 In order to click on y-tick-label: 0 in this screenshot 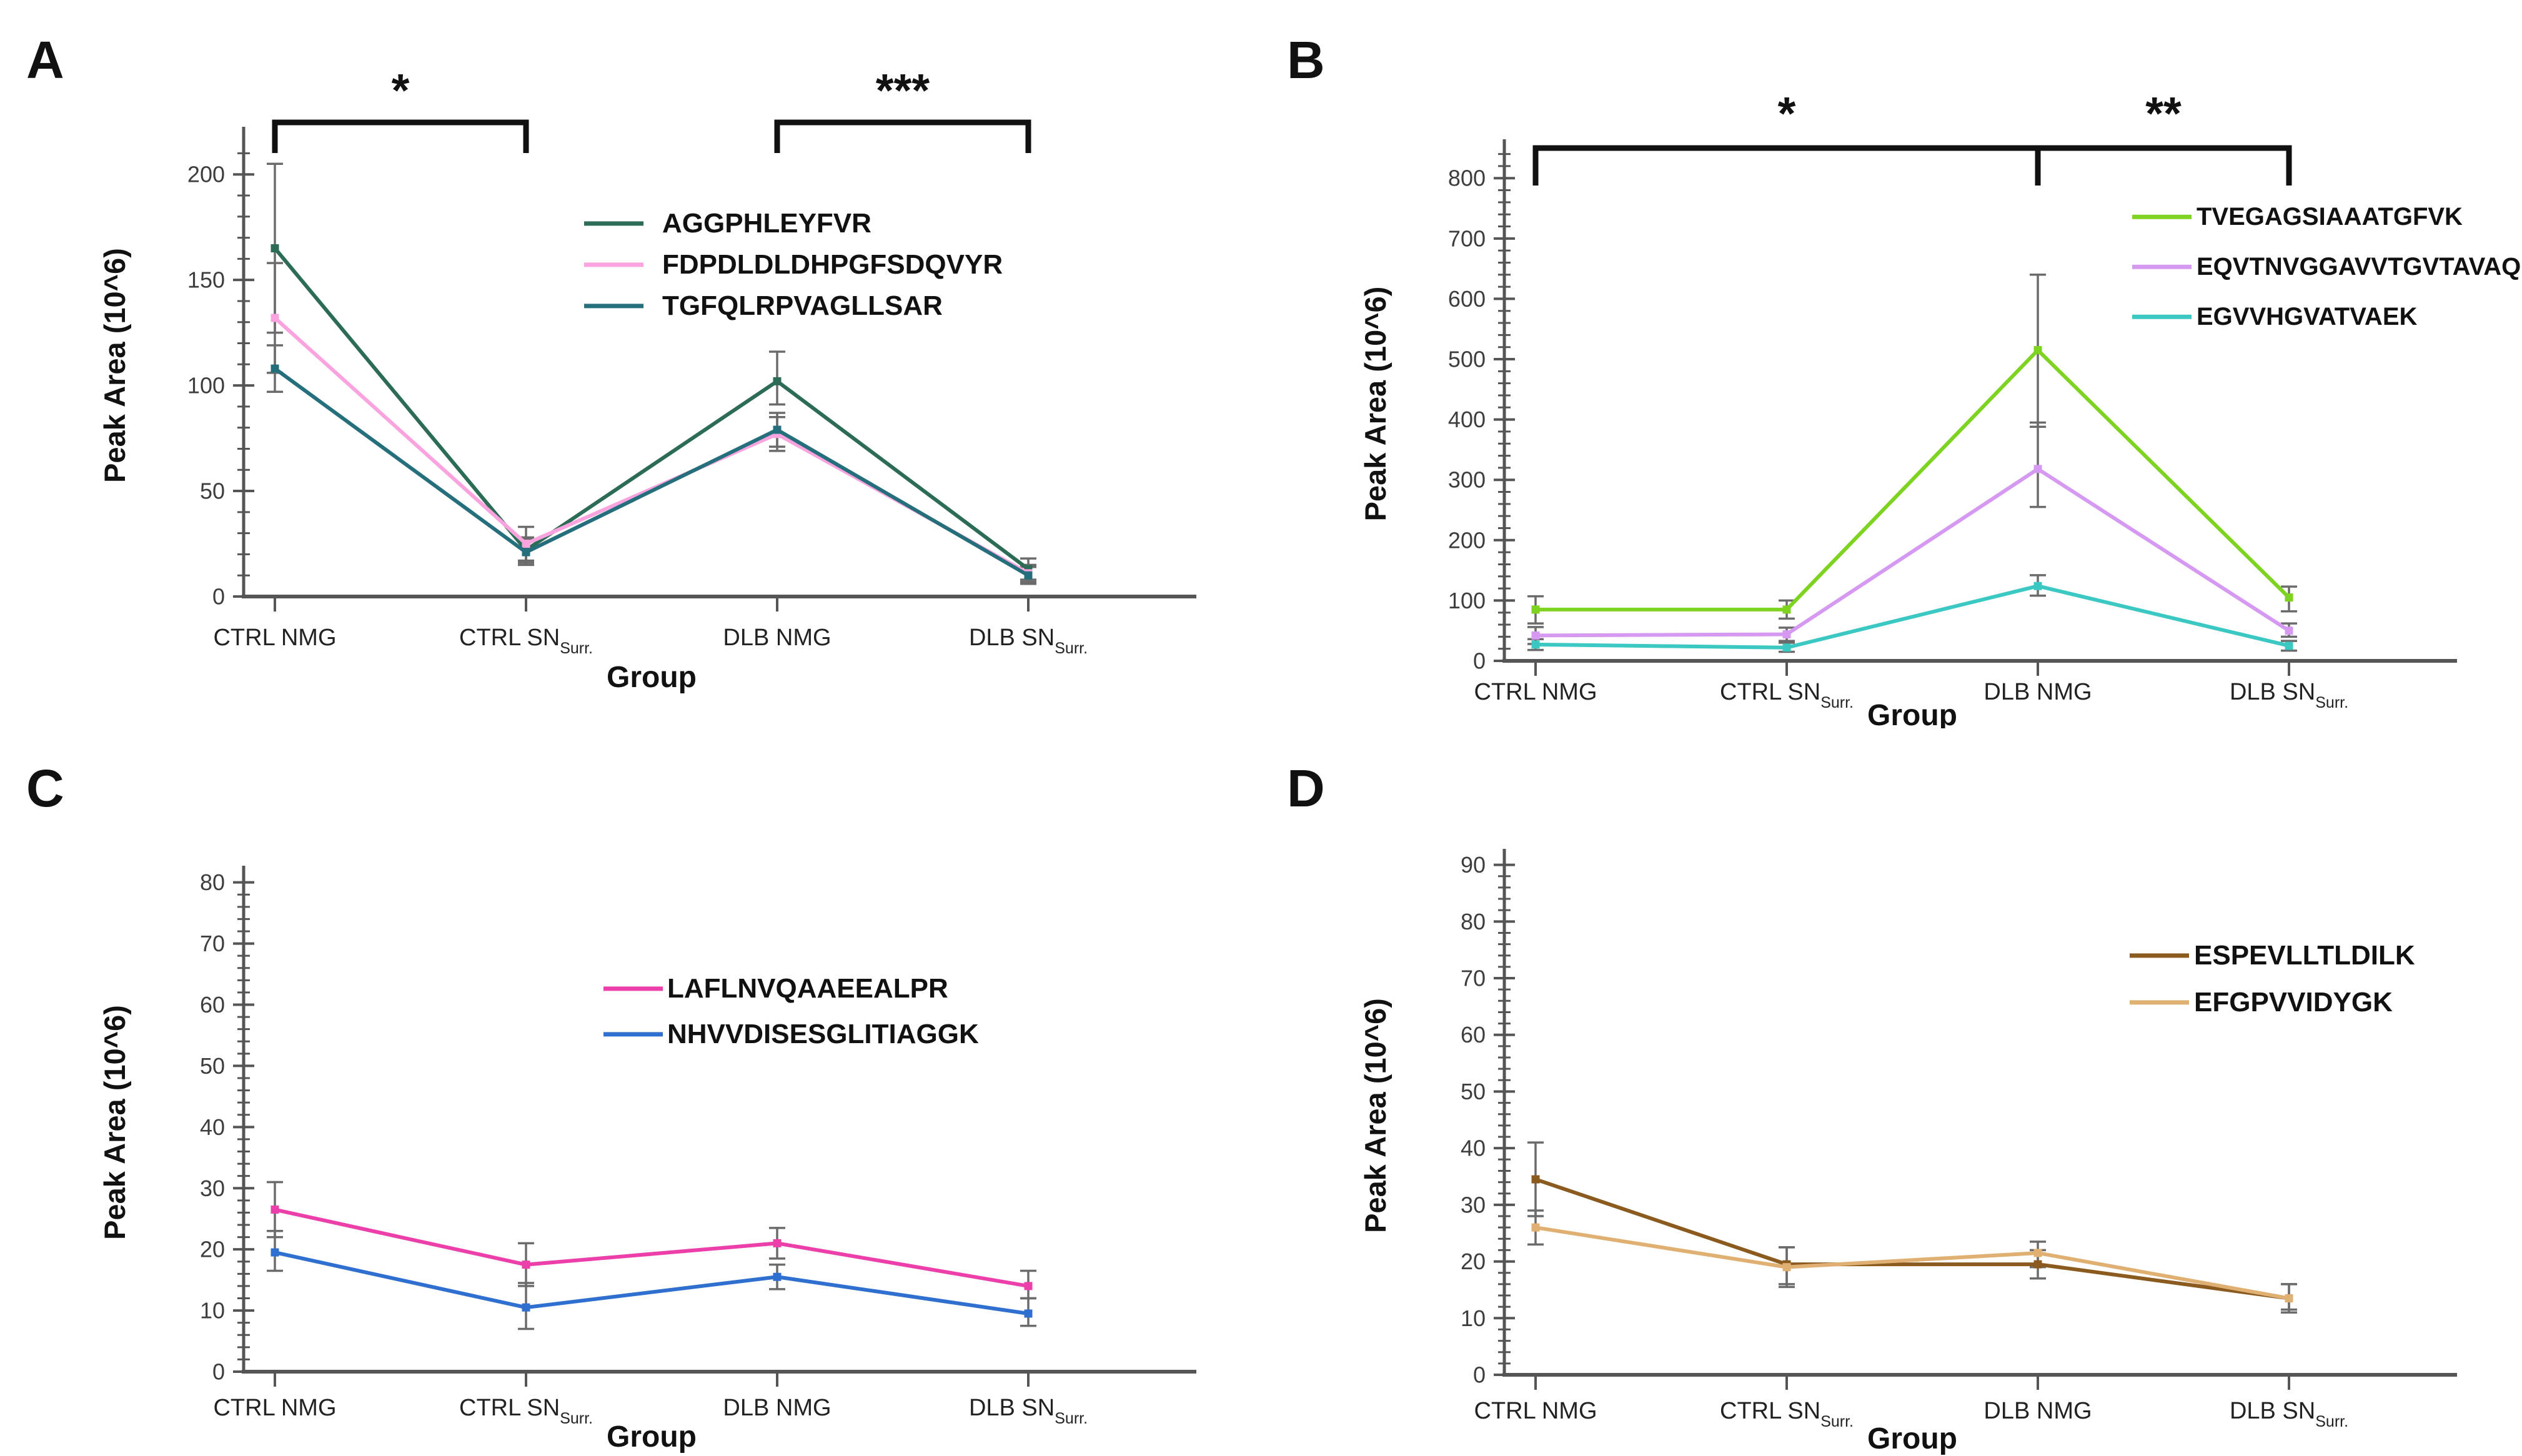, I will do `click(218, 1372)`.